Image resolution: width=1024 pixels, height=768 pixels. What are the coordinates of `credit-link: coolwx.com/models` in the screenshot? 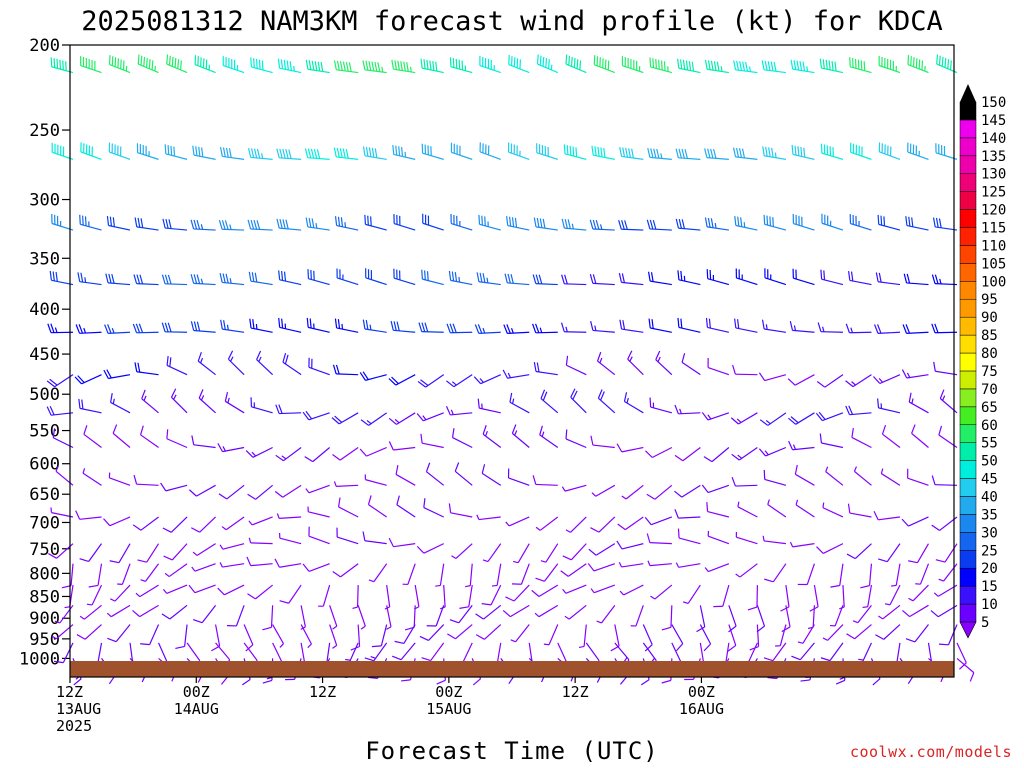 It's located at (930, 752).